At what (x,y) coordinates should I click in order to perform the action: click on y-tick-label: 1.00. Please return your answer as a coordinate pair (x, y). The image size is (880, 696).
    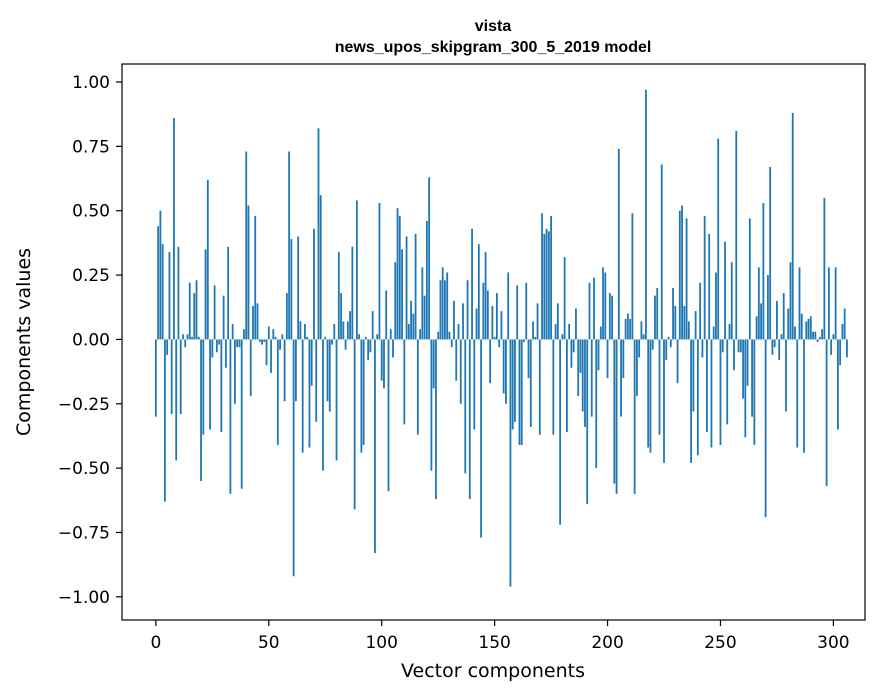
    Looking at the image, I should click on (91, 83).